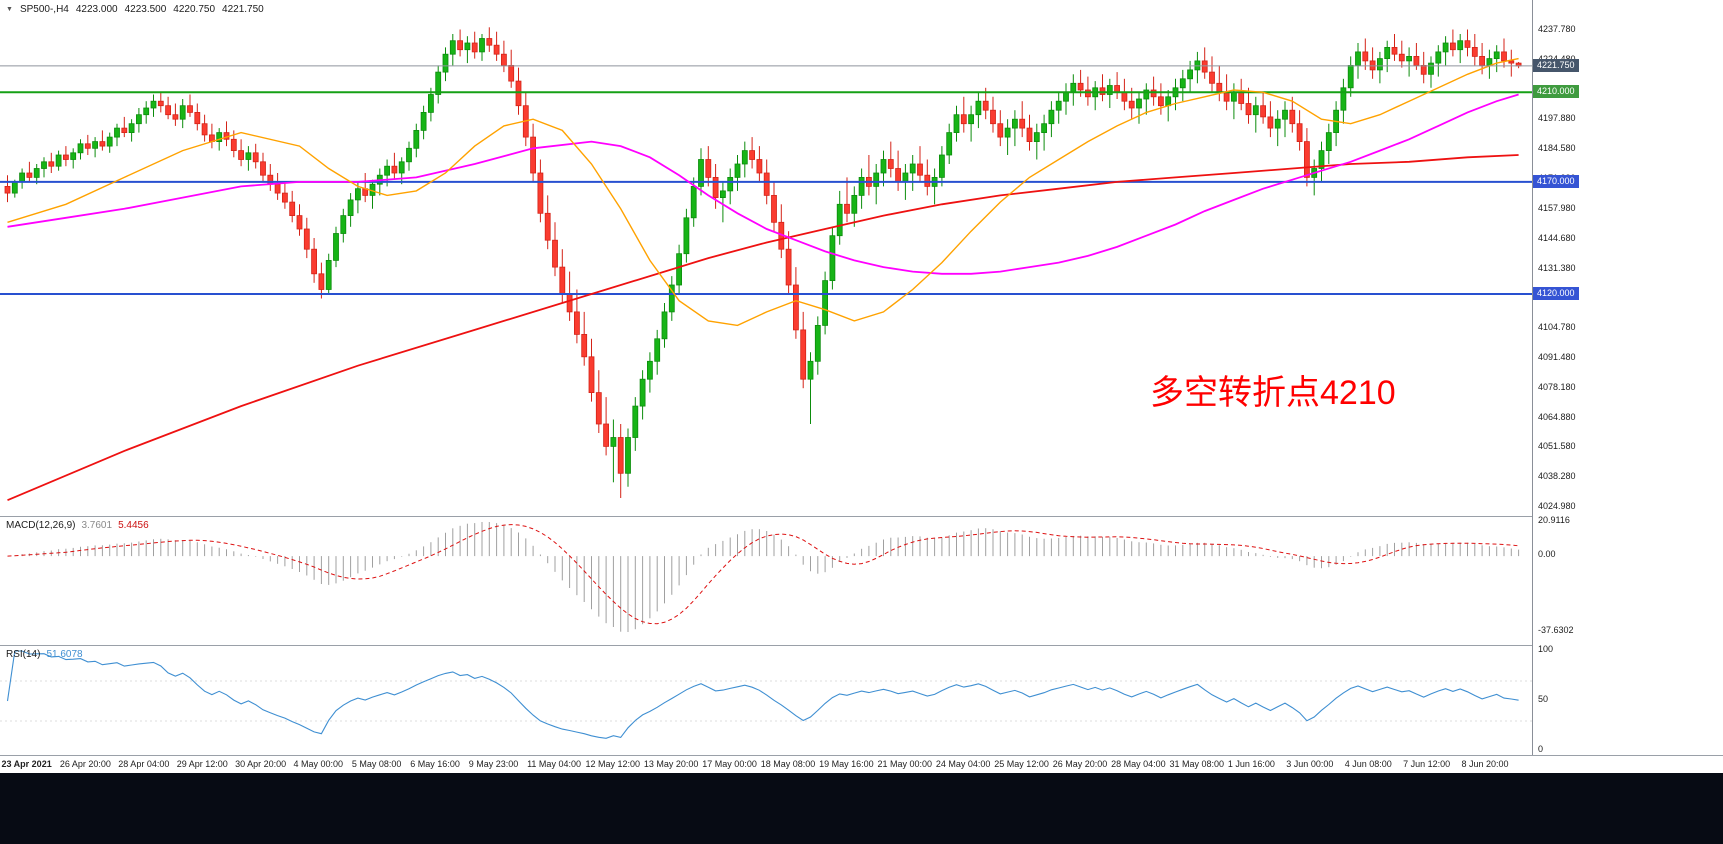  I want to click on macd-value-main: 3.7601, so click(97, 525).